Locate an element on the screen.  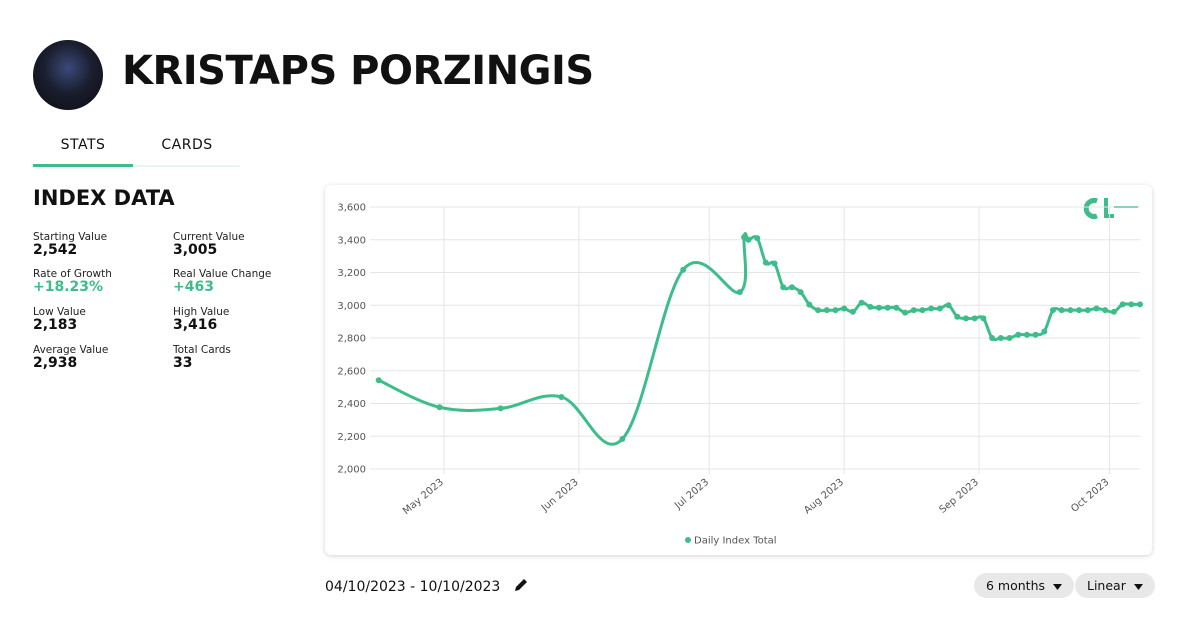
date-range: 04/10/2023 - 10/10/2023 is located at coordinates (427, 586).